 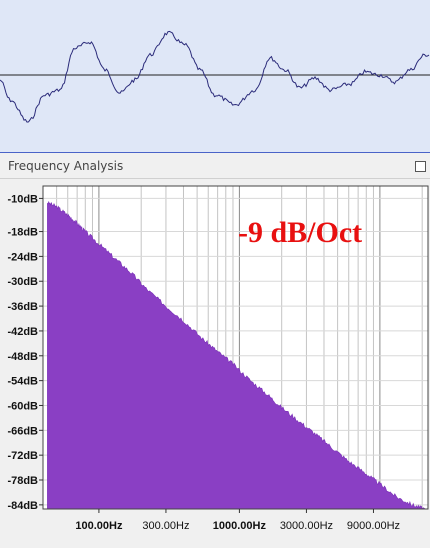 I want to click on x-tick-label: 3000.00Hz, so click(x=306, y=526).